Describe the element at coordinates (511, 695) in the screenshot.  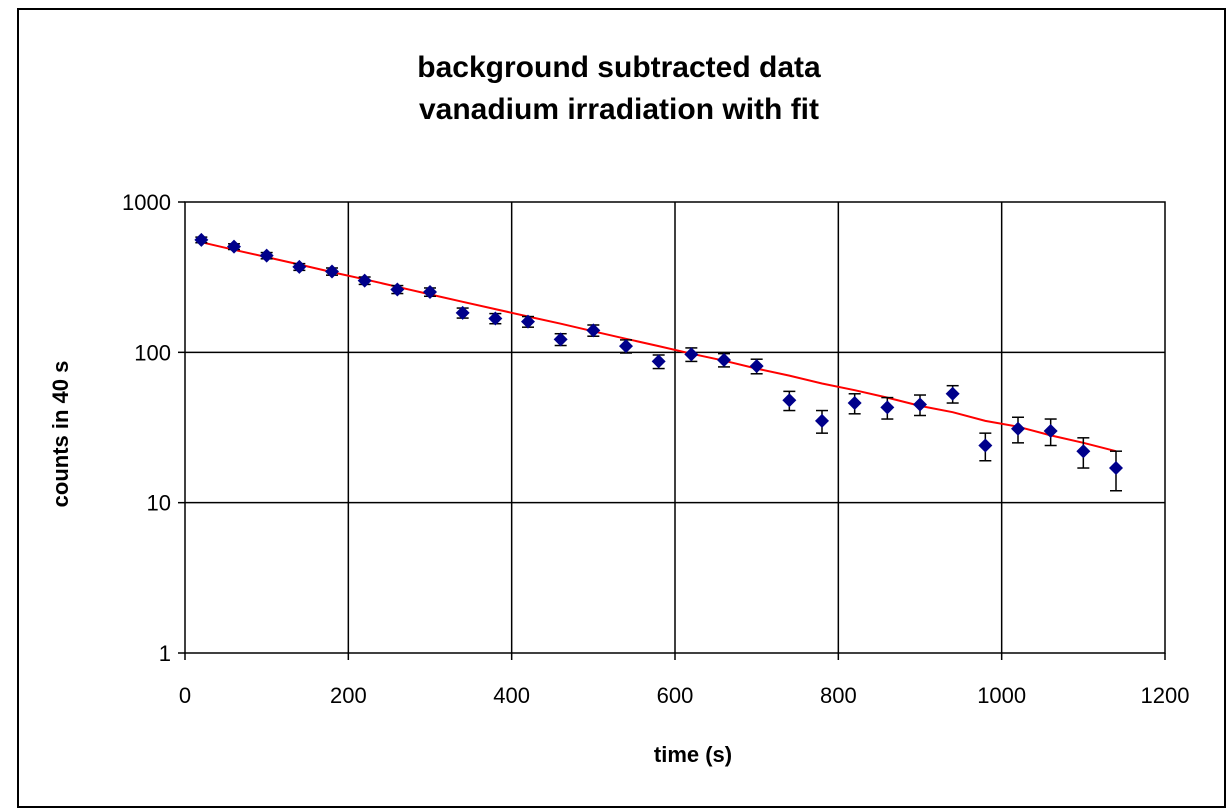
I see `x-tick-label: 400` at that location.